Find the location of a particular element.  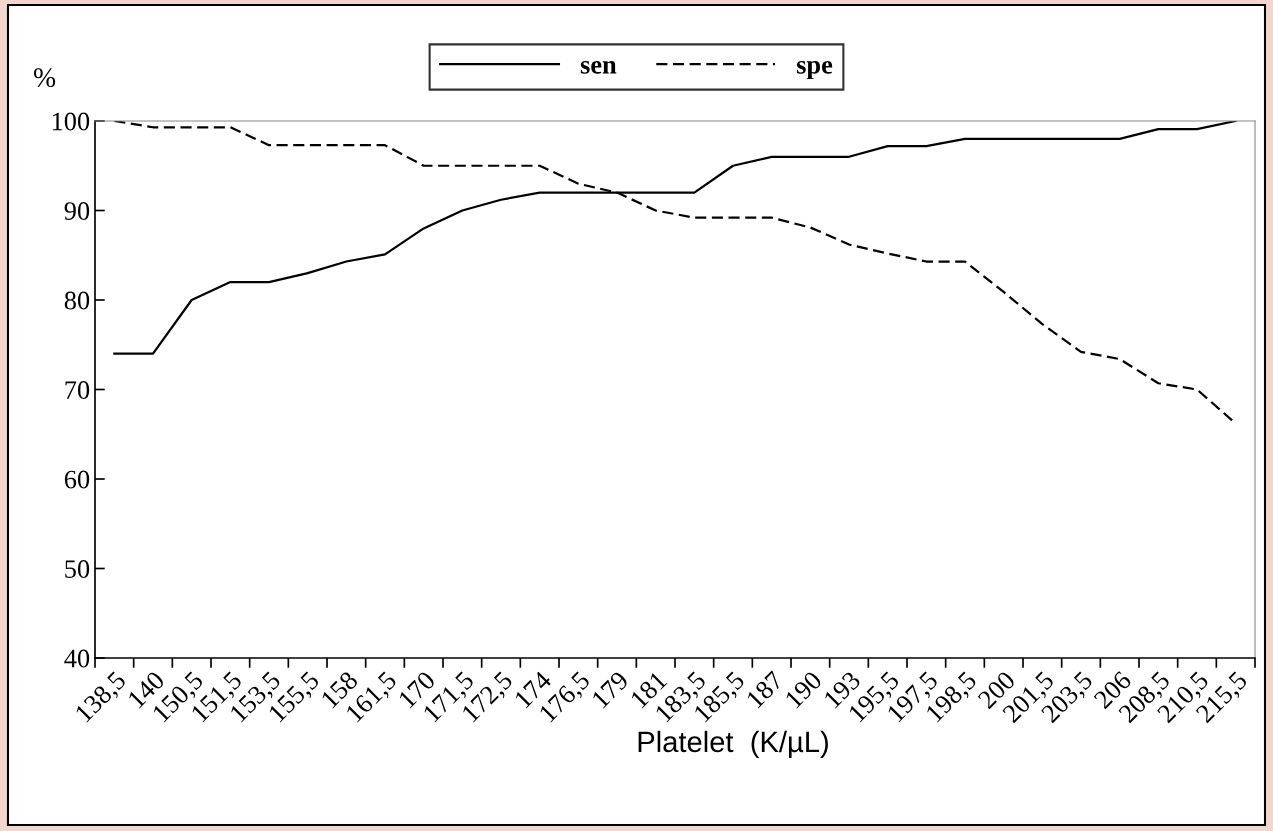

x-tick-label: 179 is located at coordinates (610, 689).